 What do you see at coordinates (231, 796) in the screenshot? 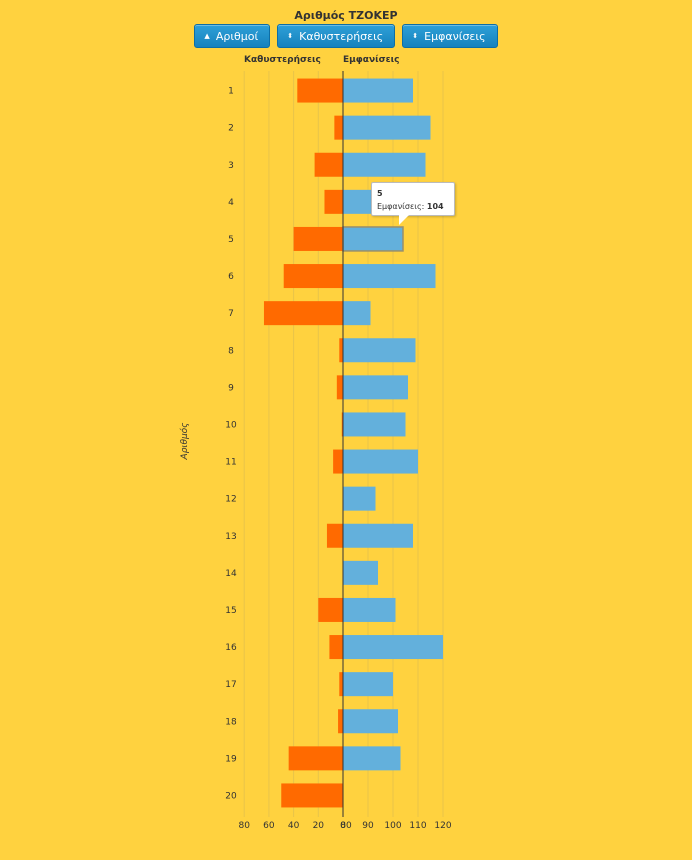
I see `category-label: 20` at bounding box center [231, 796].